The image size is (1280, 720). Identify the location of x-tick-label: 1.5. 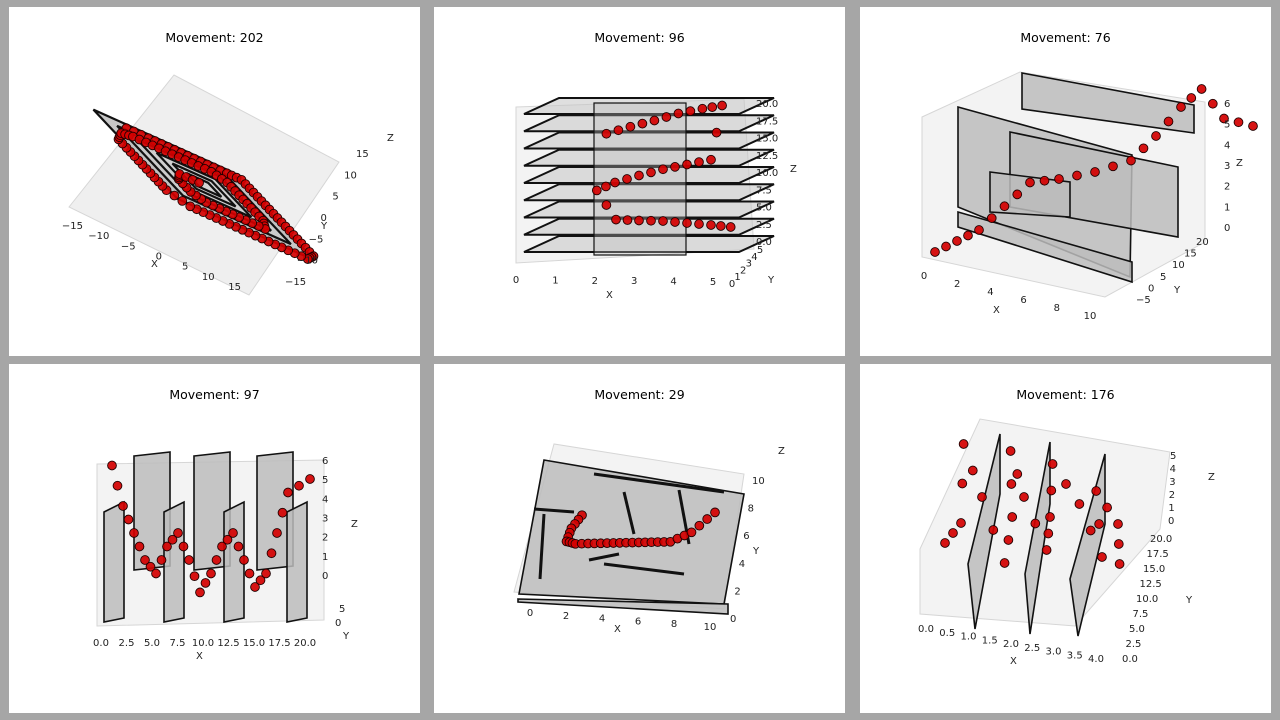
(990, 640).